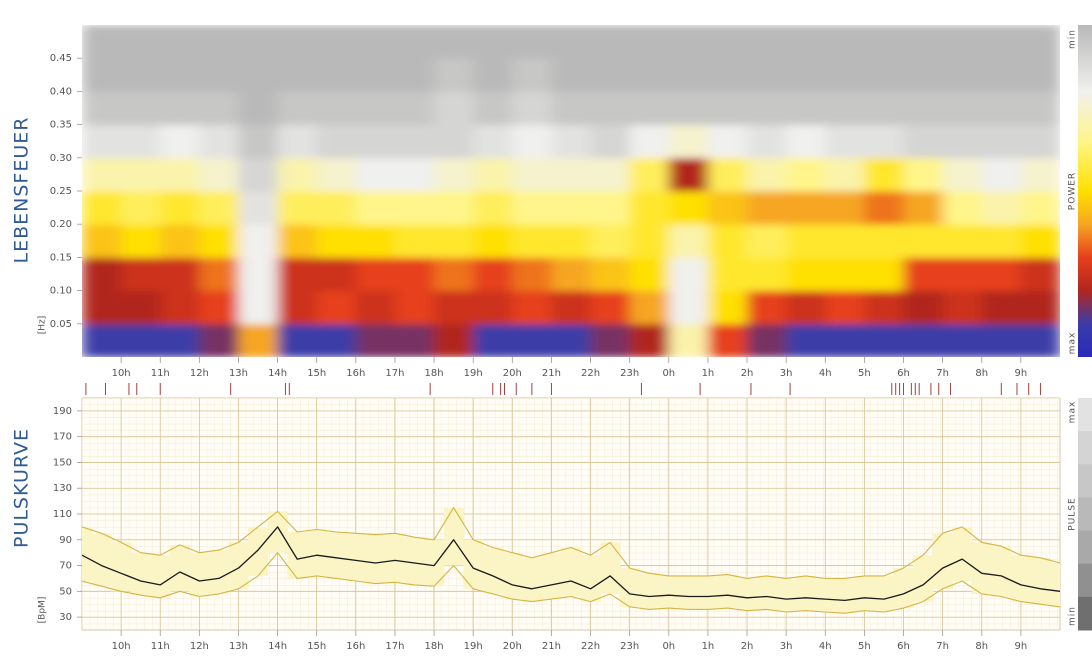 This screenshot has height=657, width=1092. What do you see at coordinates (61, 224) in the screenshot?
I see `y-tick-label: 0.20` at bounding box center [61, 224].